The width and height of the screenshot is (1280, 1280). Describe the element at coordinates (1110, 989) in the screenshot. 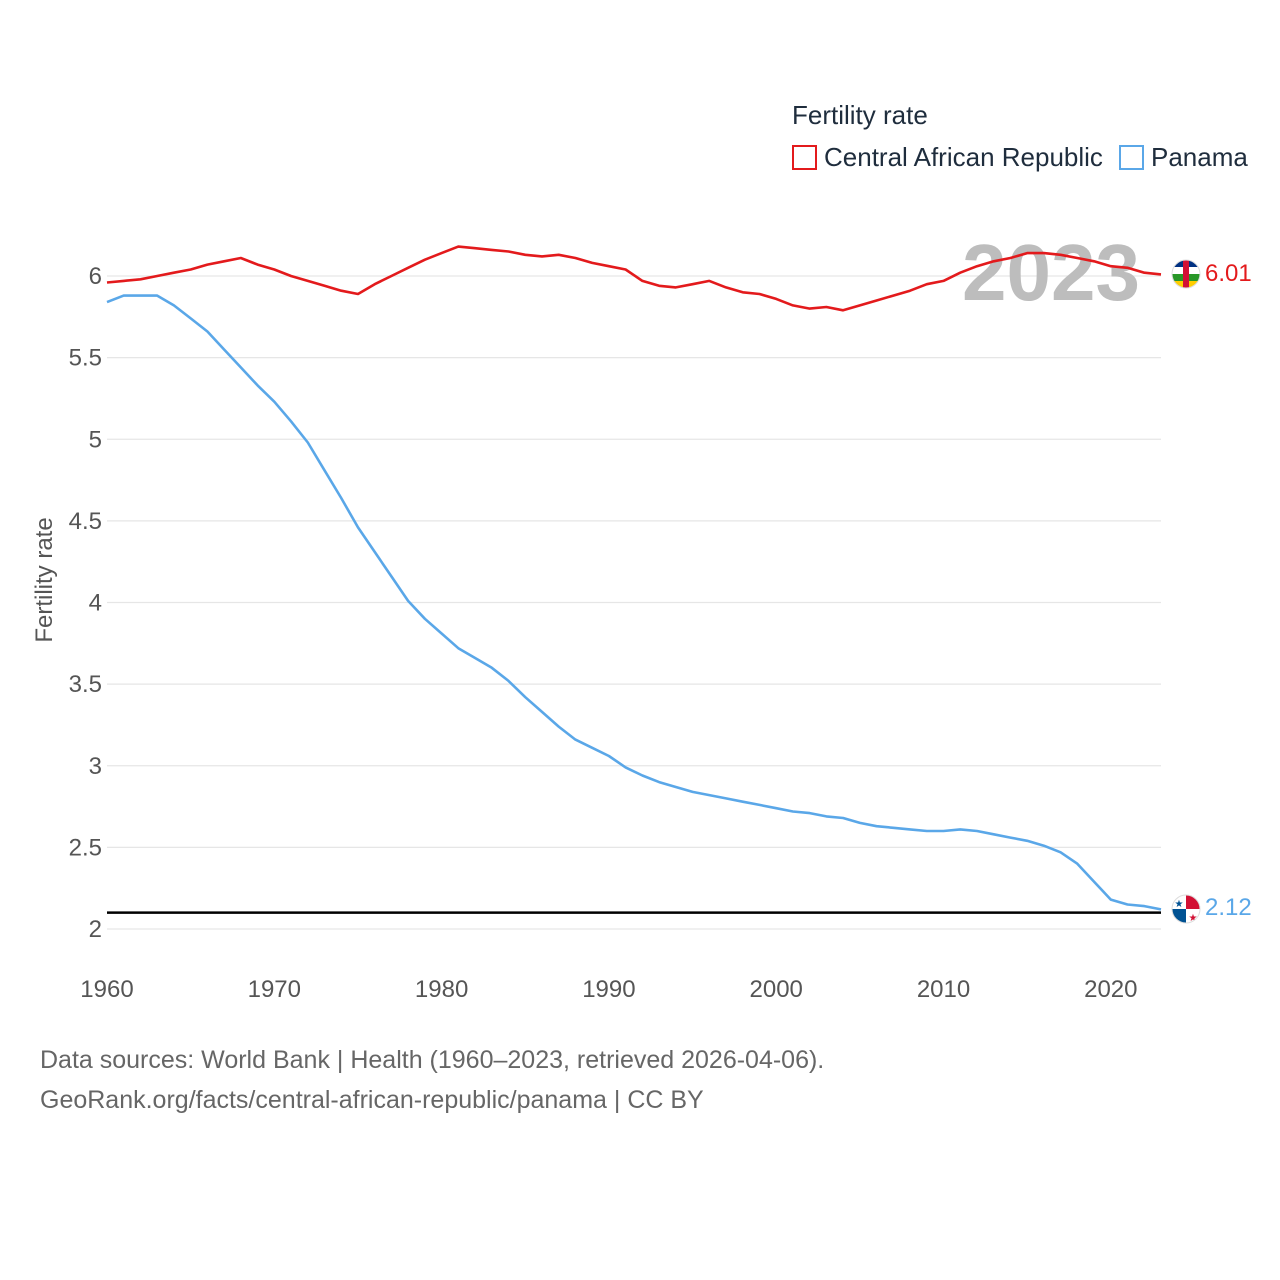

I see `x-tick-label: 2020` at that location.